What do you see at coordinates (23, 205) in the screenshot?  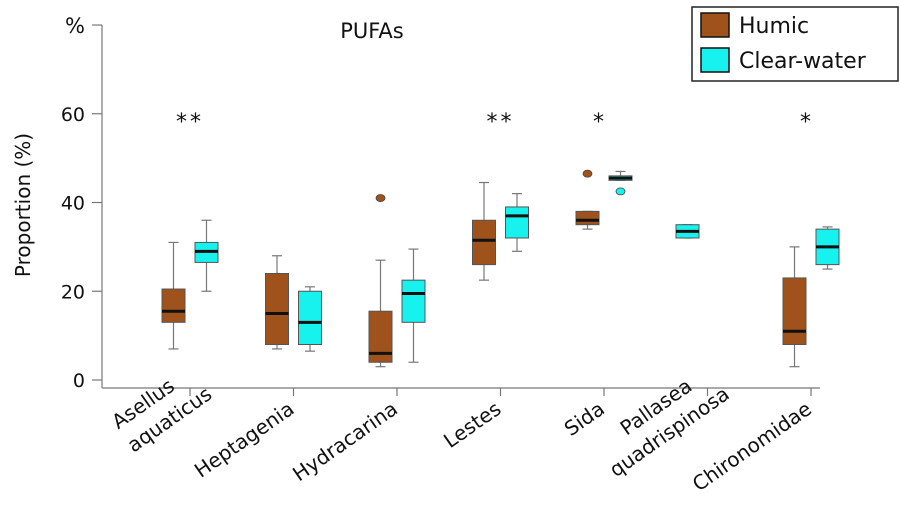 I see `y-axis-label: Proportion (%)` at bounding box center [23, 205].